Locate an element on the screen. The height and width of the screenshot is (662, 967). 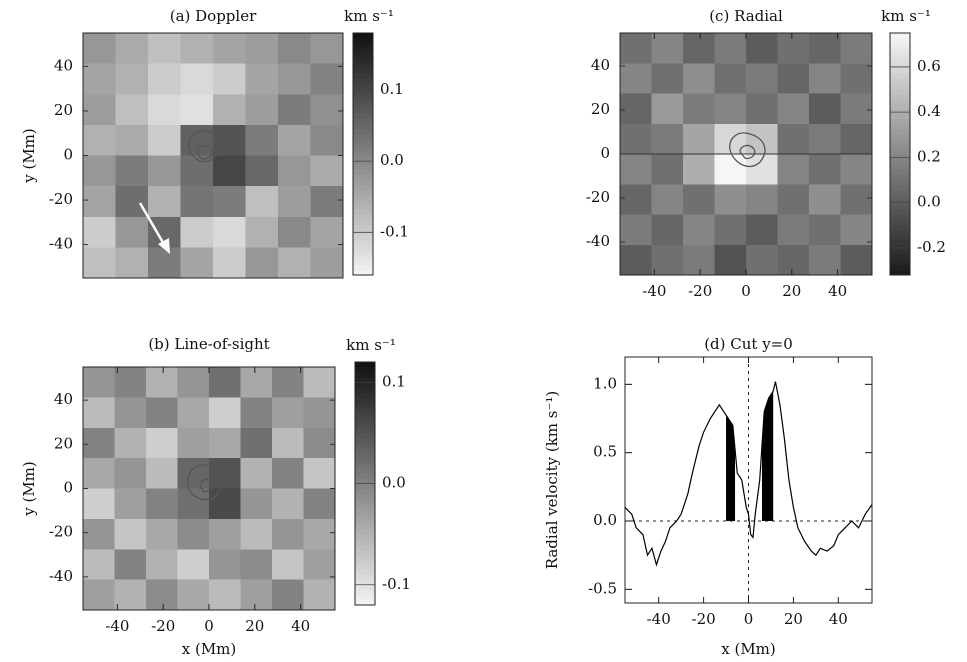
colorbar-tick-label: 0.0 is located at coordinates (392, 160).